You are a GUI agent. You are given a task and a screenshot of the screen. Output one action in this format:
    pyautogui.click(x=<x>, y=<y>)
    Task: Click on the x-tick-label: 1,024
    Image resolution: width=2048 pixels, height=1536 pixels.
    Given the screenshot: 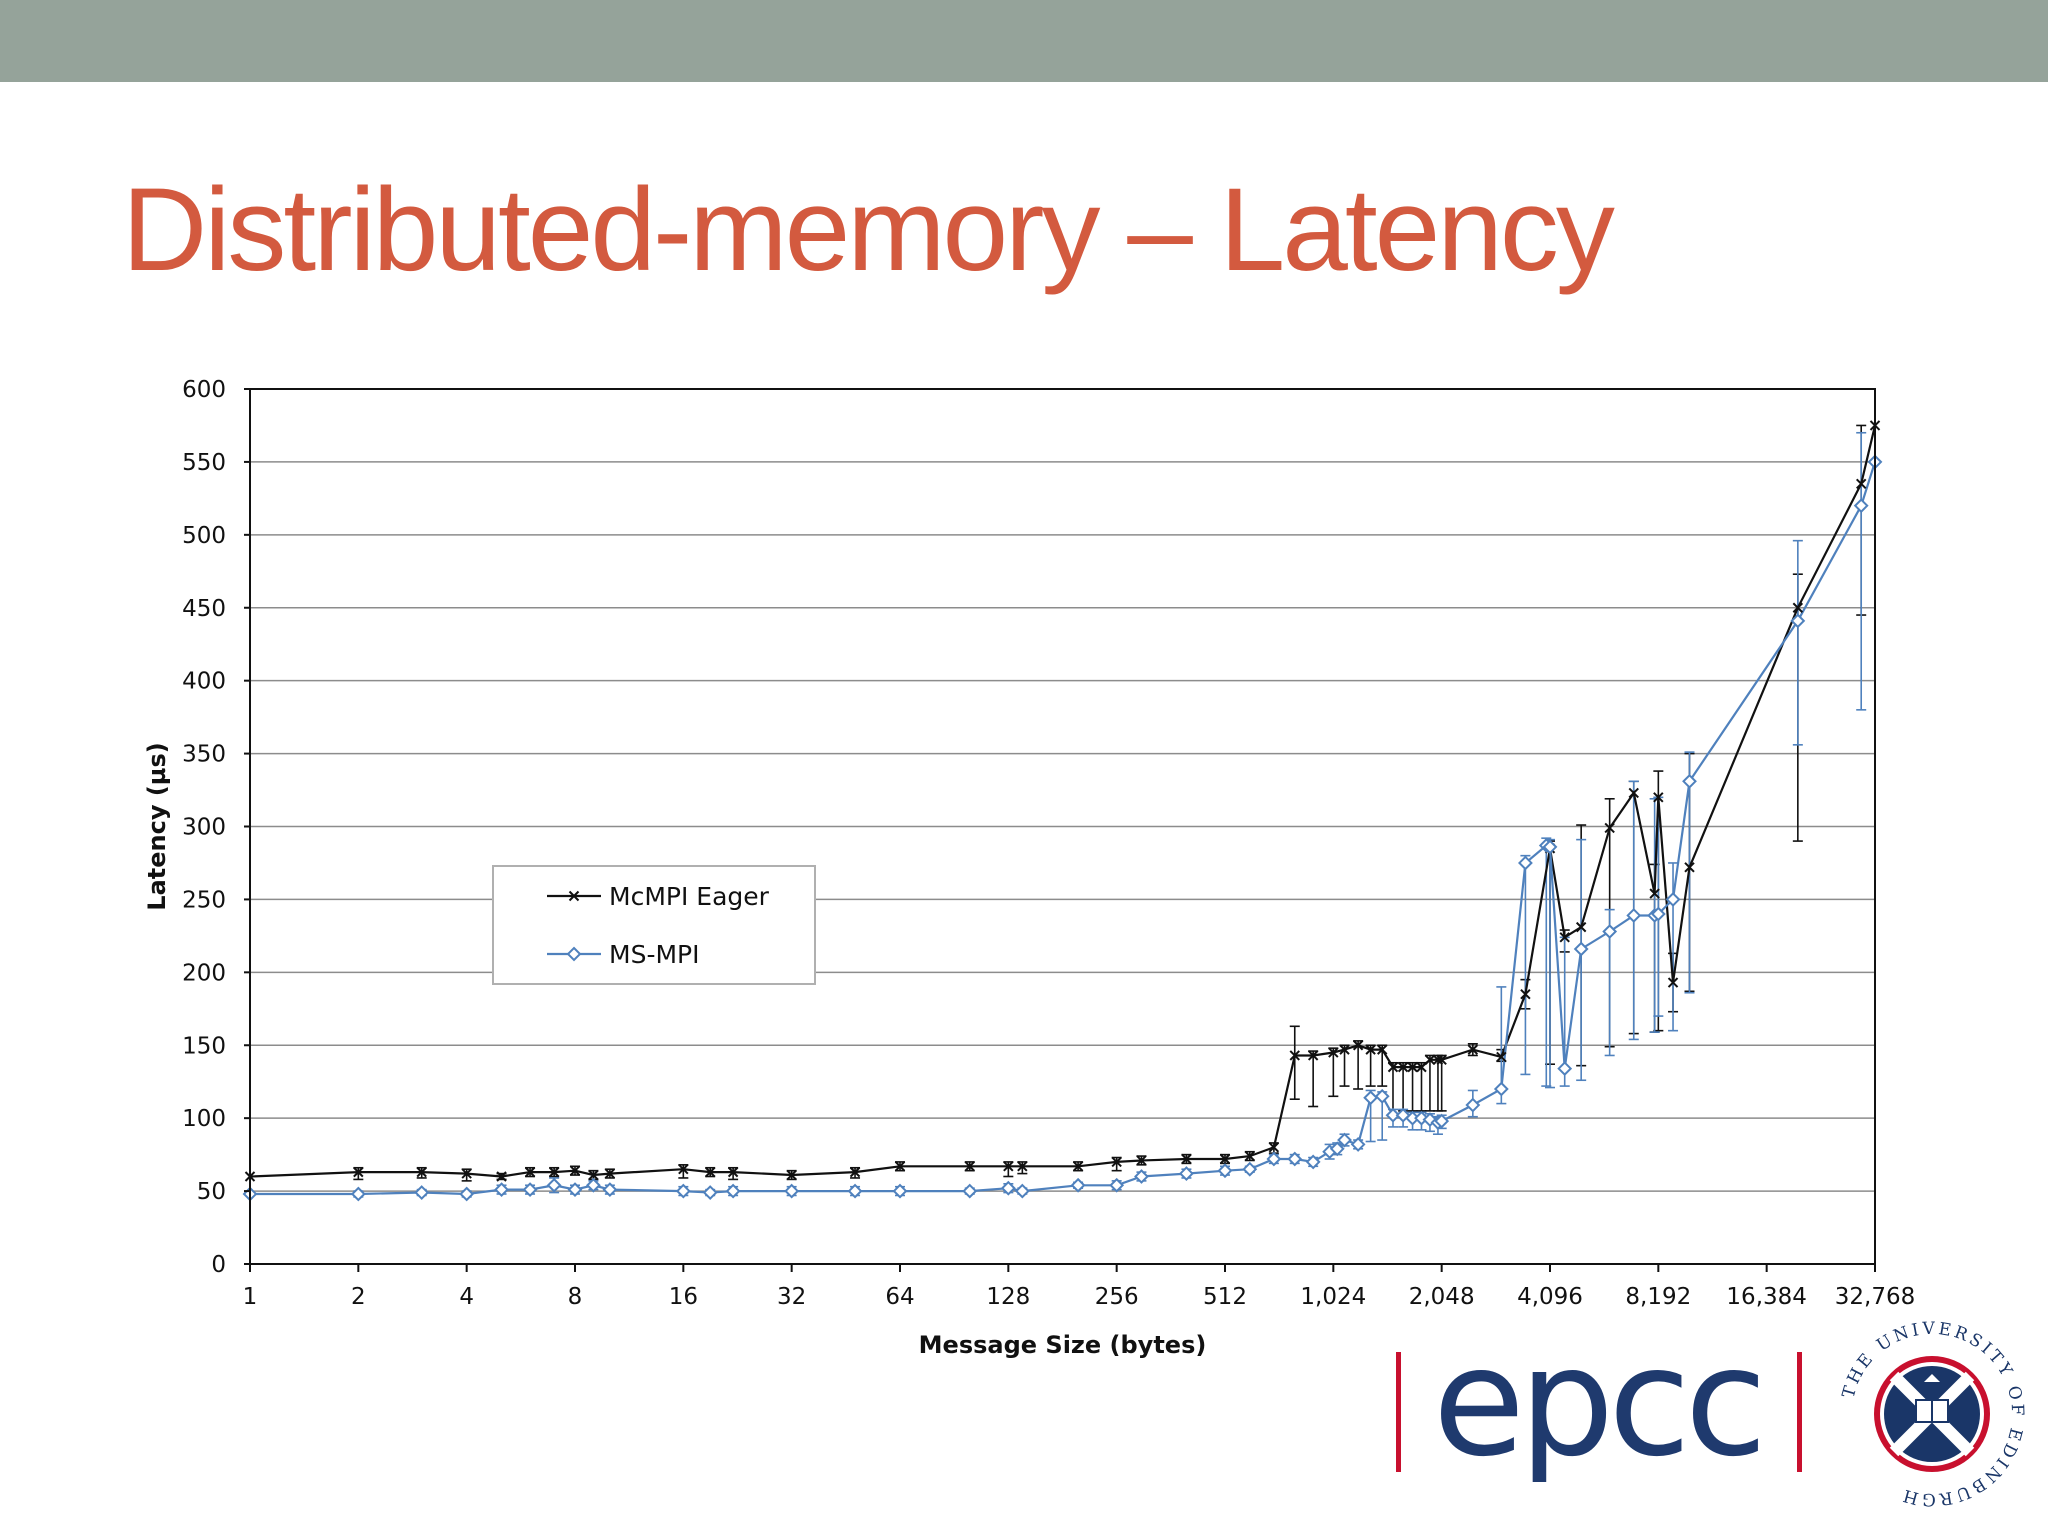 What is the action you would take?
    pyautogui.click(x=1333, y=1297)
    